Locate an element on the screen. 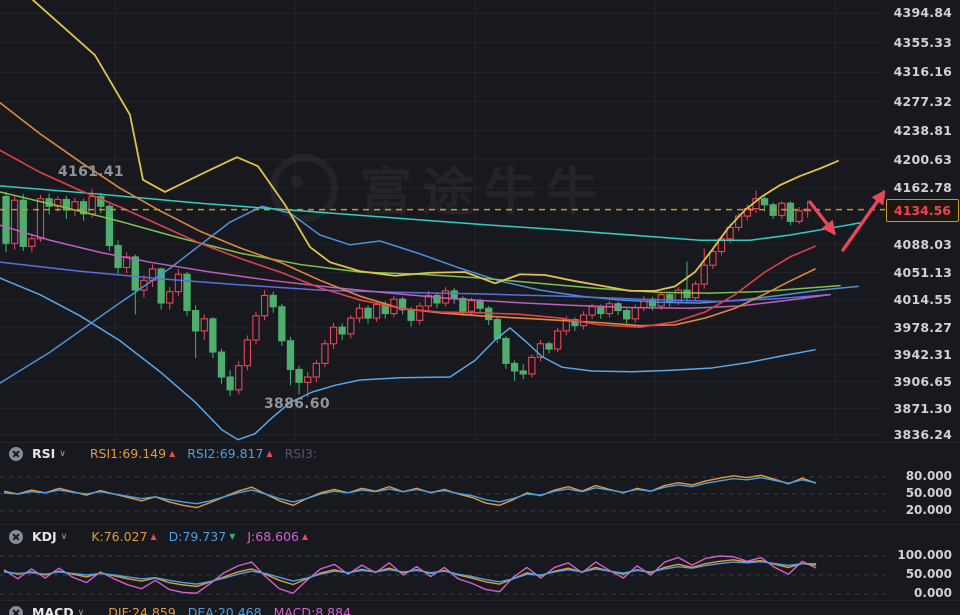  price-axis-label: 4394.84 is located at coordinates (922, 12).